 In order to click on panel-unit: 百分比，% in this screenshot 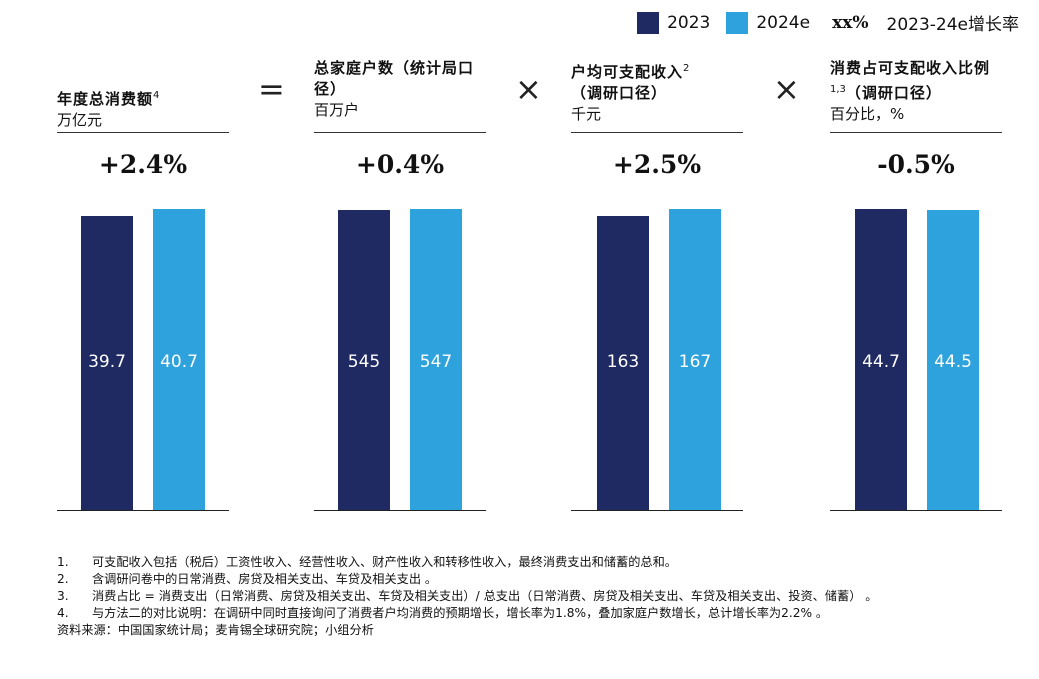, I will do `click(867, 114)`.